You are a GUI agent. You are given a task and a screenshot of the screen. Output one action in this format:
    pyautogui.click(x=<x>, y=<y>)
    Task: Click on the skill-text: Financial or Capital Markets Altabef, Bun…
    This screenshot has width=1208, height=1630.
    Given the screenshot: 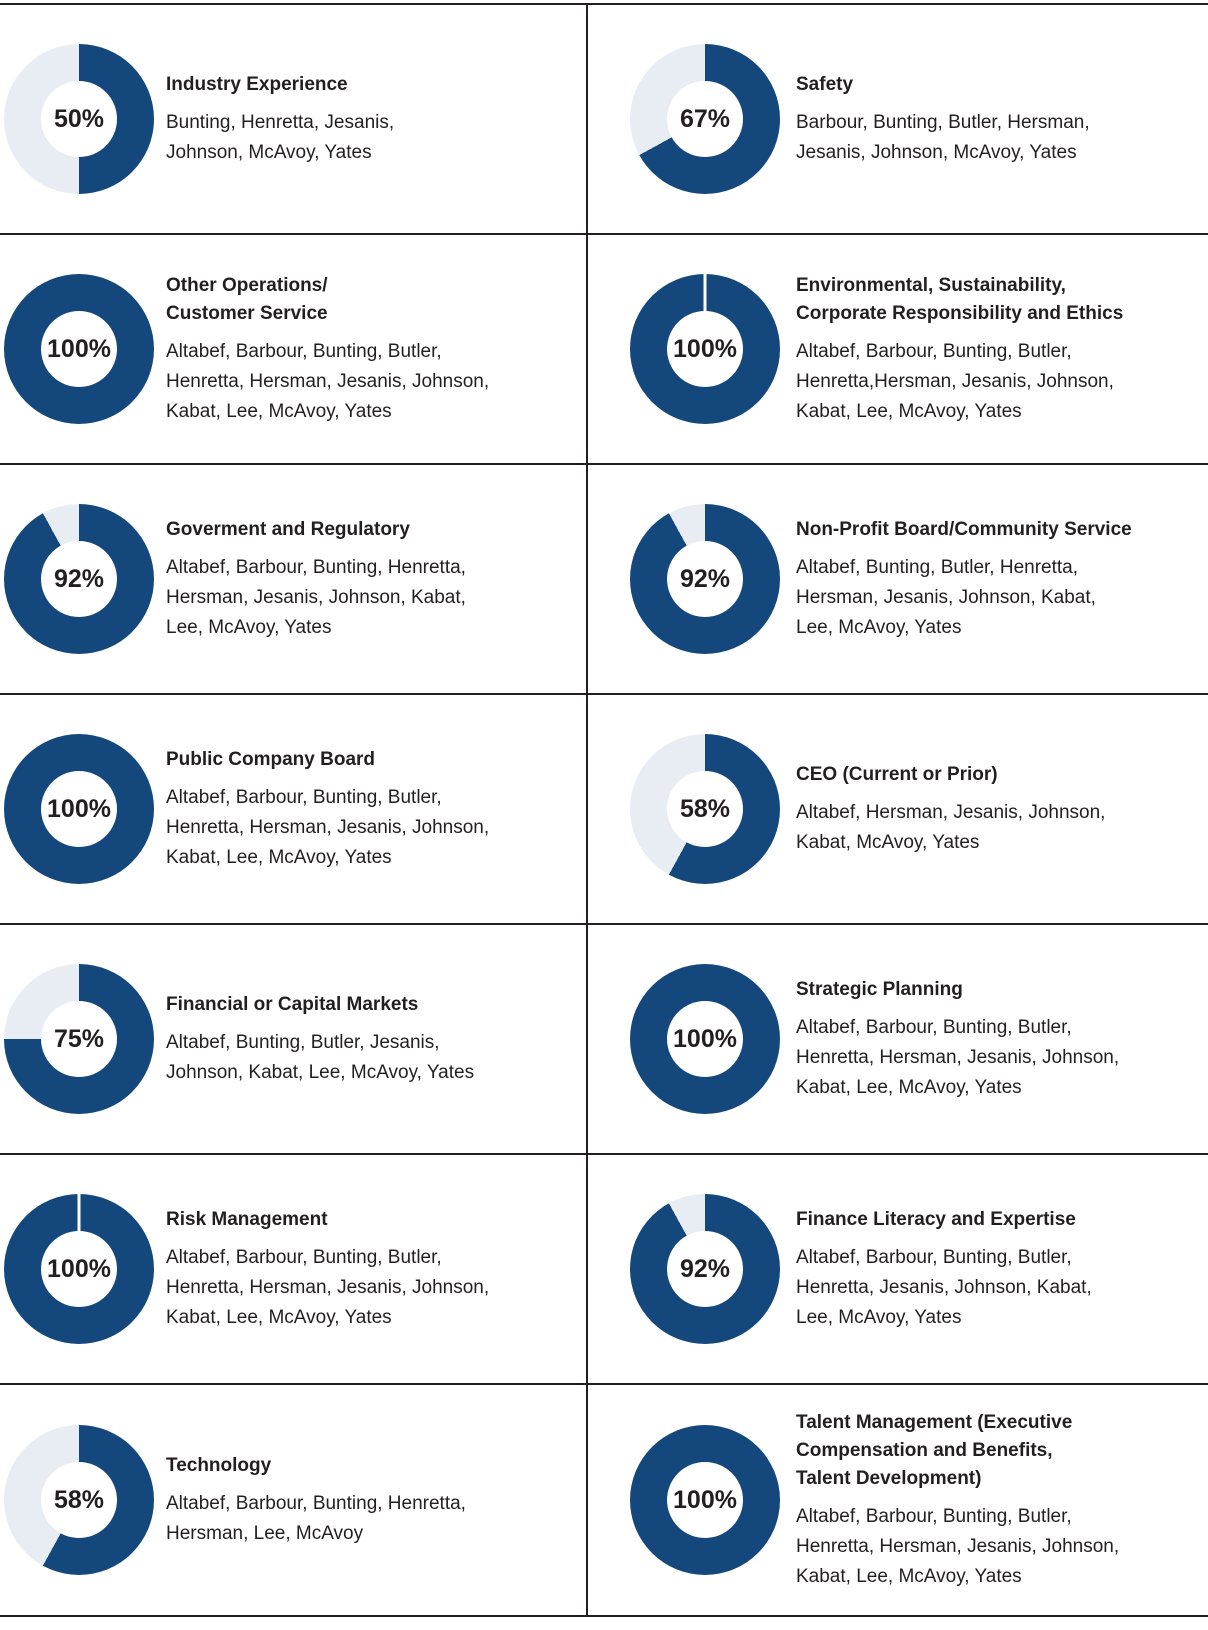 What is the action you would take?
    pyautogui.click(x=320, y=1039)
    